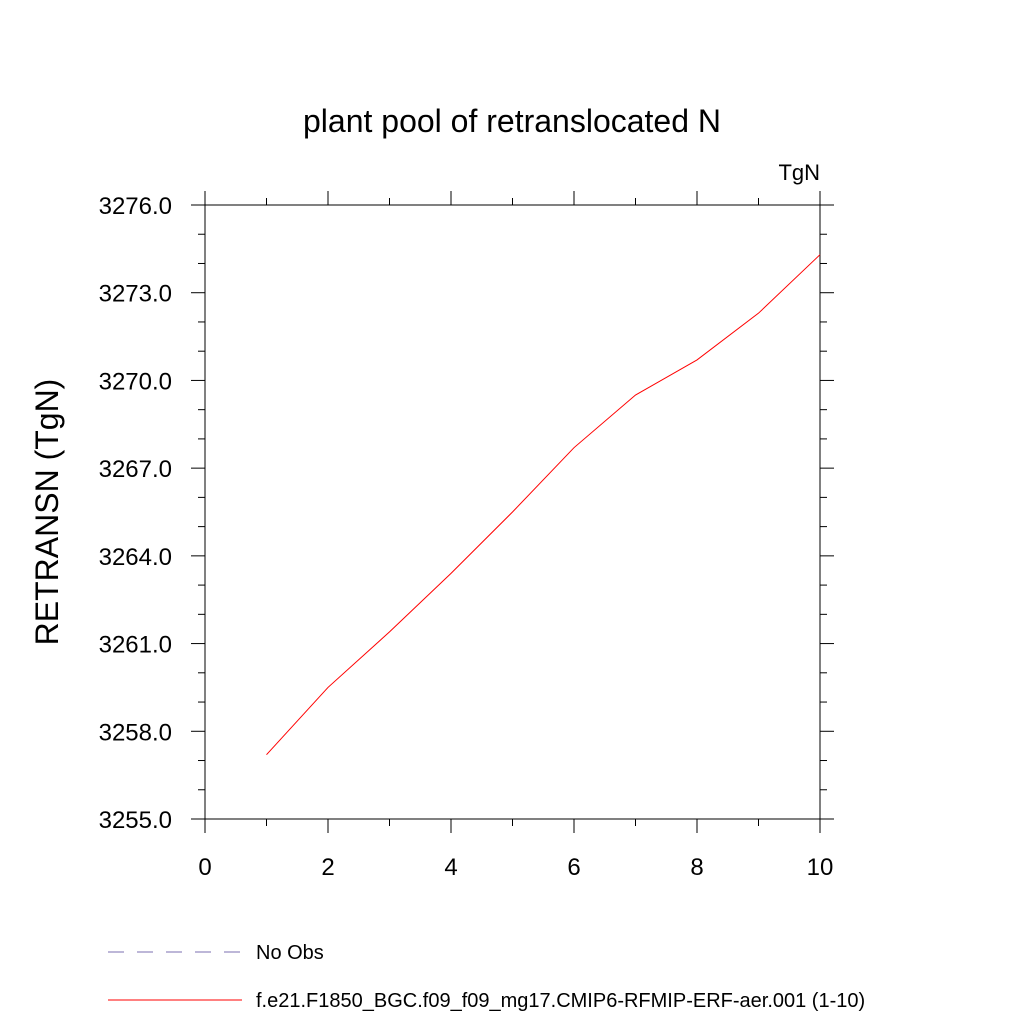 The width and height of the screenshot is (1024, 1024). What do you see at coordinates (799, 172) in the screenshot?
I see `units-label: TgN` at bounding box center [799, 172].